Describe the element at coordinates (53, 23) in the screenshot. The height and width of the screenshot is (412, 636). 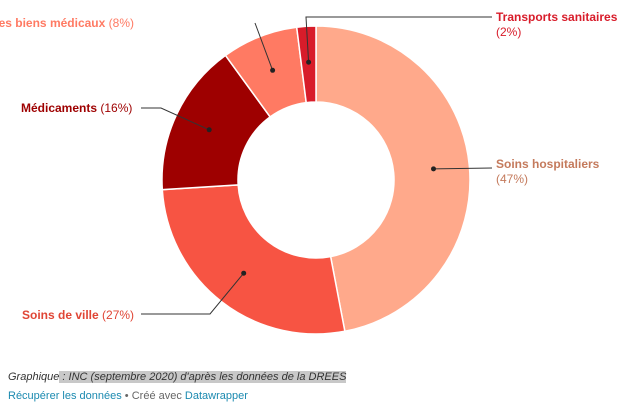
I see `slice-name: Autres biens médicaux` at that location.